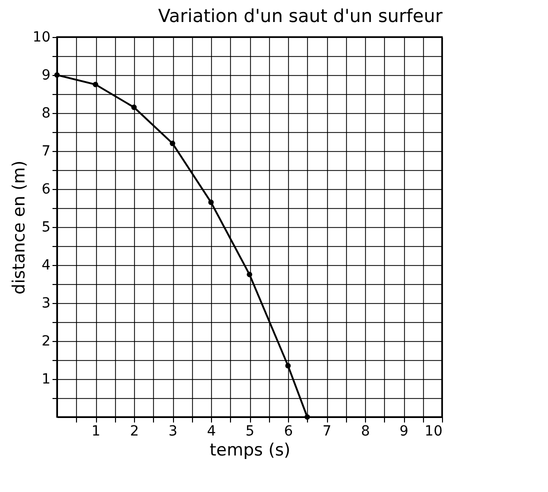  Describe the element at coordinates (46, 114) in the screenshot. I see `y-tick-label: 8` at that location.